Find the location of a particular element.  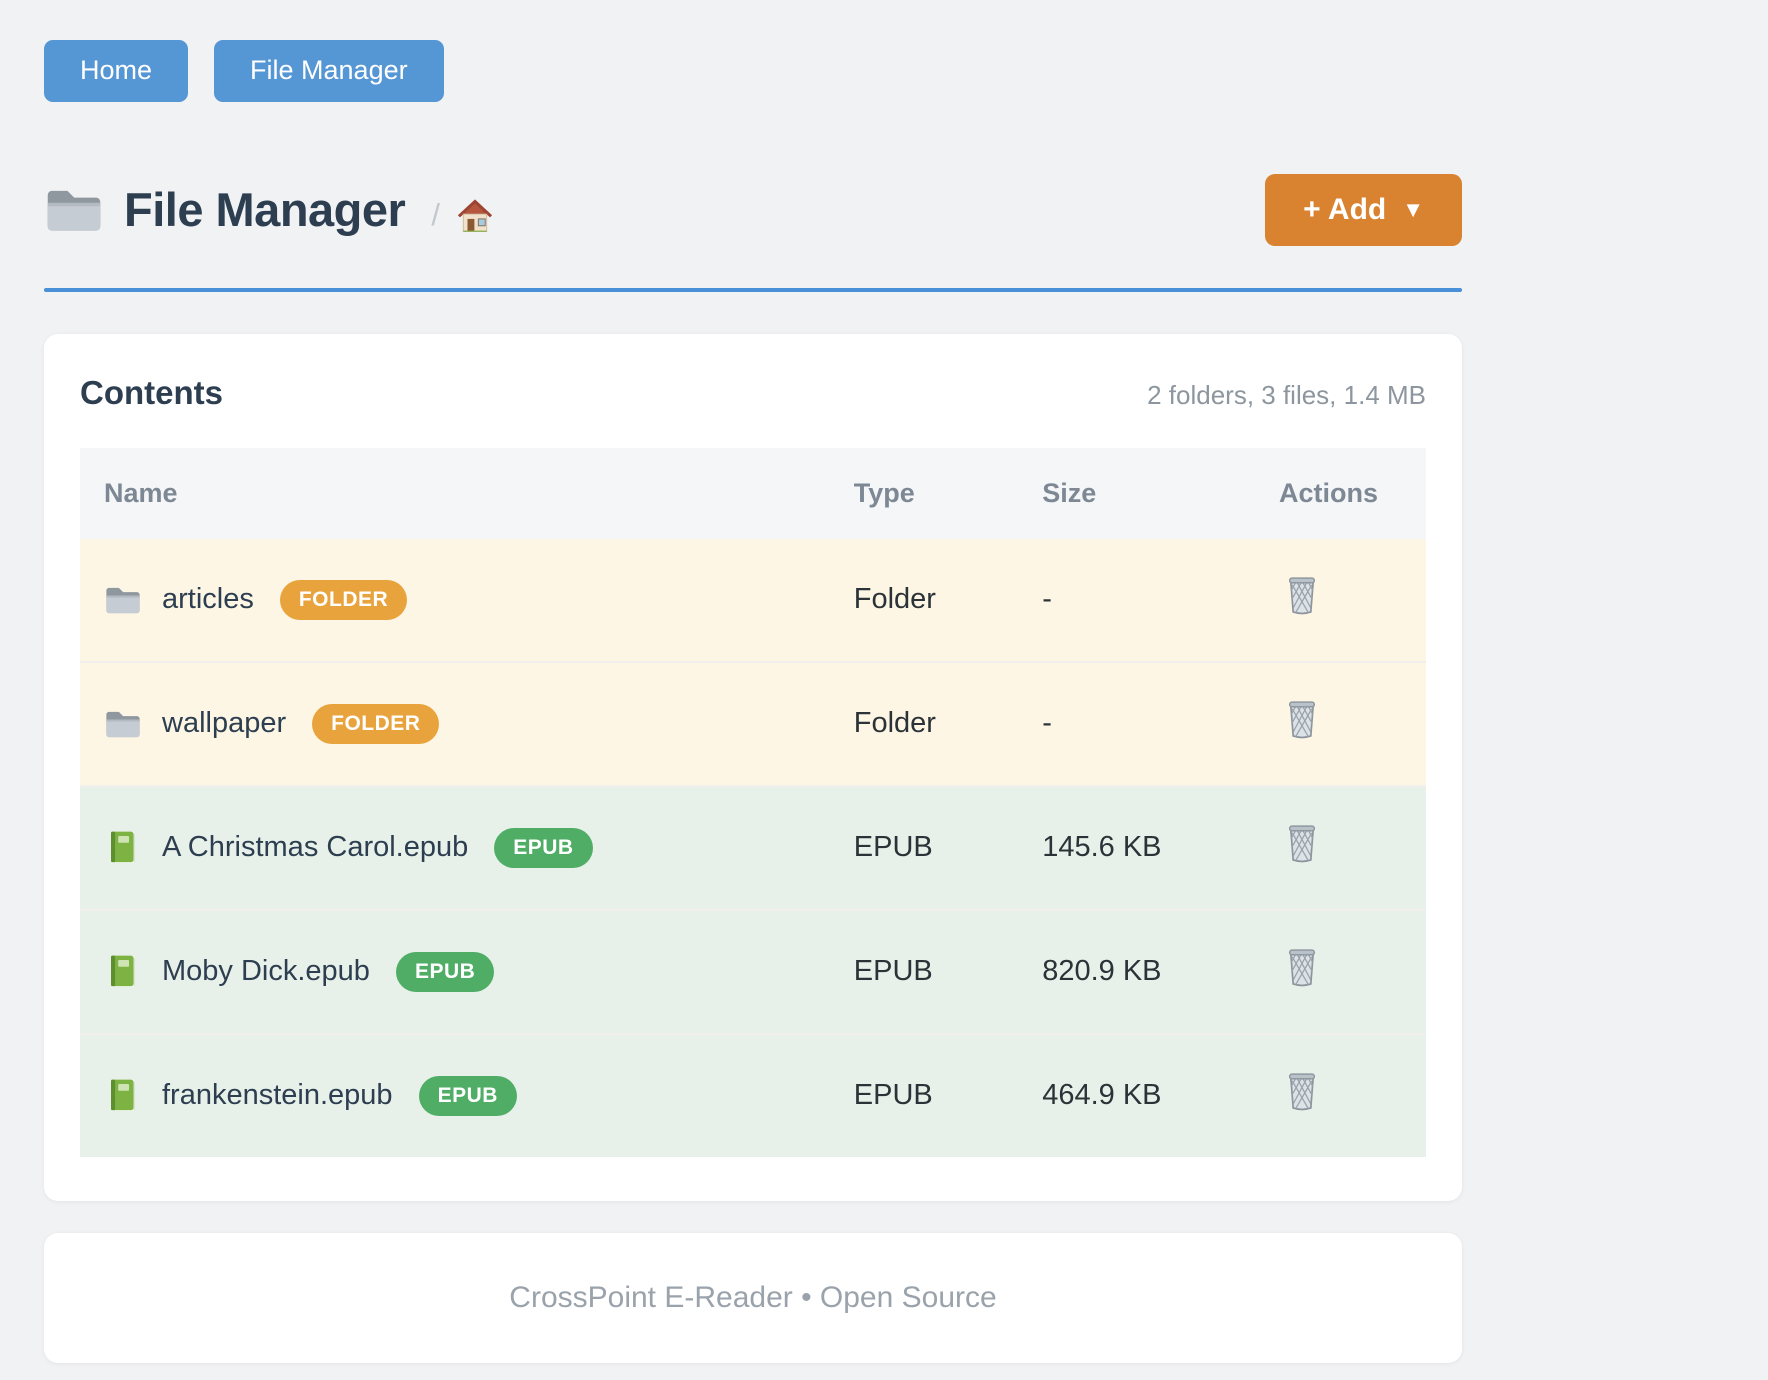

size-cell: 145.6 KB is located at coordinates (1137, 847).